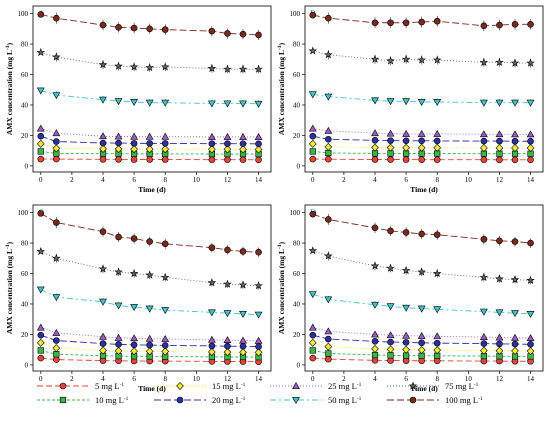 Image resolution: width=550 pixels, height=435 pixels. I want to click on legend-entry-0: 5 mg L-1, so click(80, 386).